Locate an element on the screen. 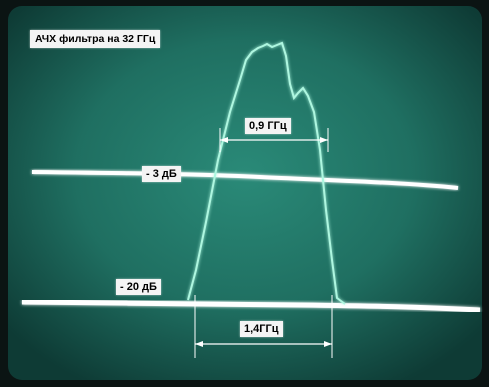  bandwidth-20db-label: 1,4ГГц is located at coordinates (261, 329).